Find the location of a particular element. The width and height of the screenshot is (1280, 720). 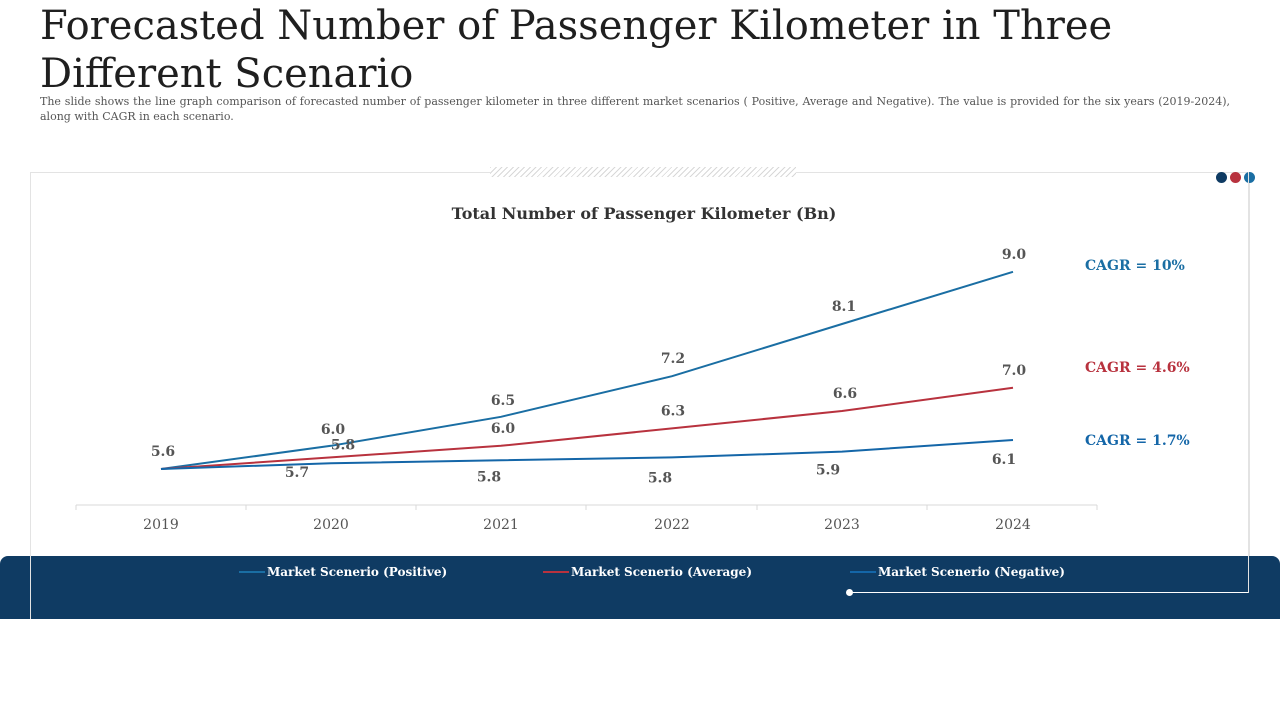

legend-band is located at coordinates (640, 587).